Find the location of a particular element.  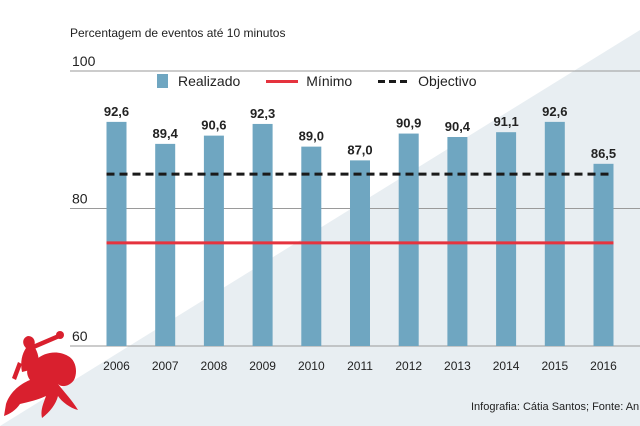

legend-item-realizado: Realizado is located at coordinates (198, 81).